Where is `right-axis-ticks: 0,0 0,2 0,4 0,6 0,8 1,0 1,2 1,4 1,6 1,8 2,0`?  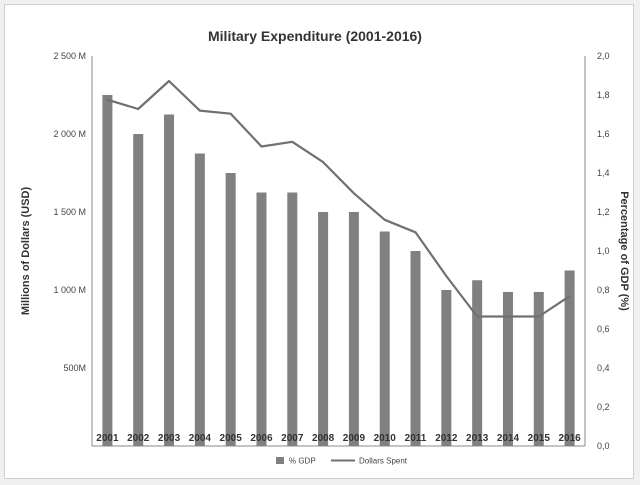
right-axis-ticks: 0,0 0,2 0,4 0,6 0,8 1,0 1,2 1,4 1,6 1,8 2,0 is located at coordinates (603, 251).